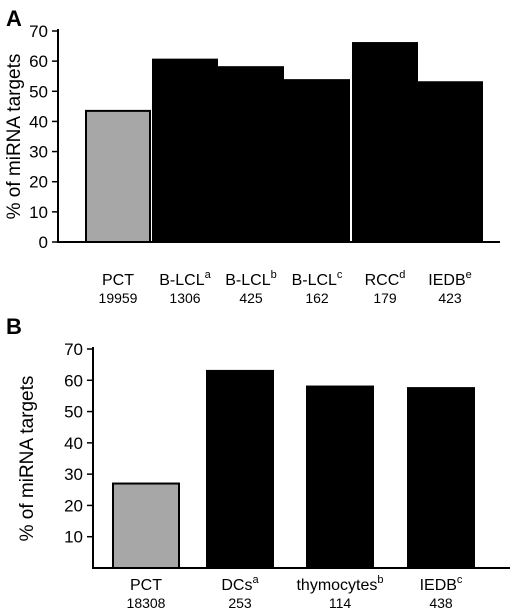  I want to click on x-category-count: 19959, so click(118, 298).